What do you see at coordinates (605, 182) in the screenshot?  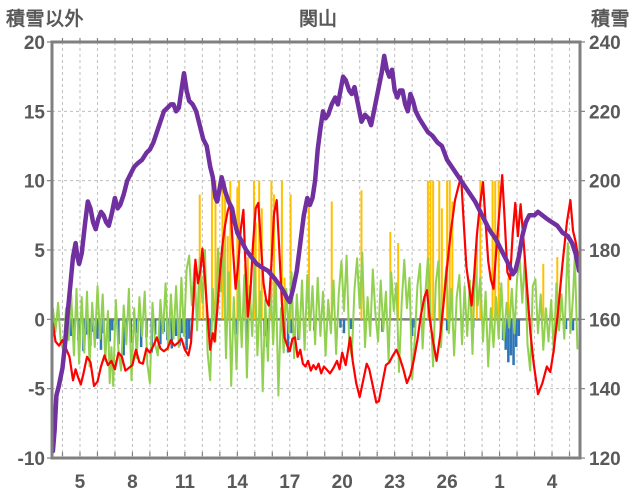 I see `right-axis-tick-label: 200` at bounding box center [605, 182].